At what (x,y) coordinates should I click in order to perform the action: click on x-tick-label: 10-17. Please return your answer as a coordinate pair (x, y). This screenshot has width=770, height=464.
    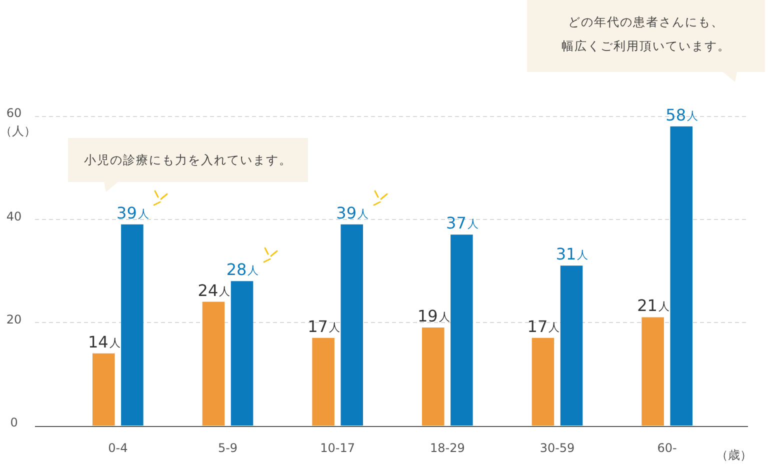
    Looking at the image, I should click on (338, 447).